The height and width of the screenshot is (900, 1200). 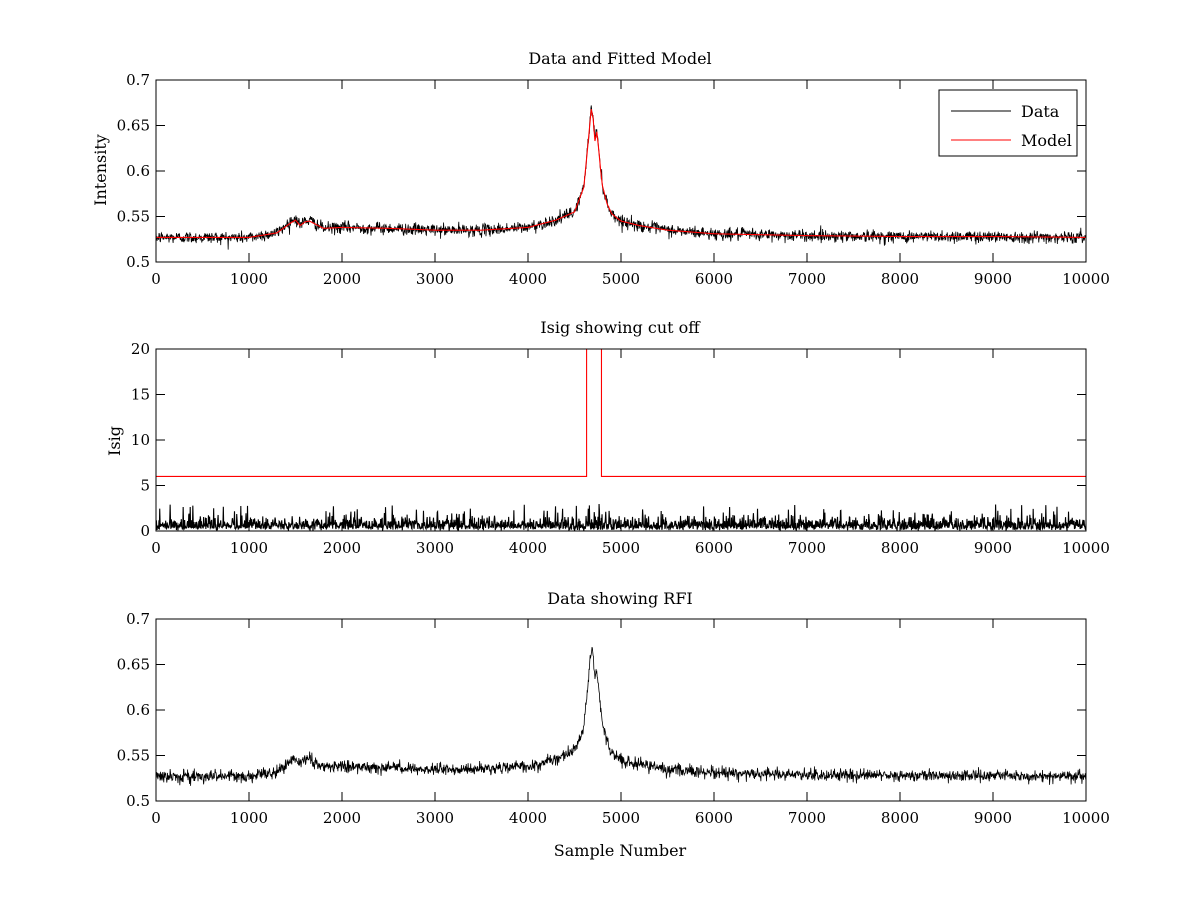 What do you see at coordinates (620, 327) in the screenshot?
I see `panel-2-title: Isig showing cut off` at bounding box center [620, 327].